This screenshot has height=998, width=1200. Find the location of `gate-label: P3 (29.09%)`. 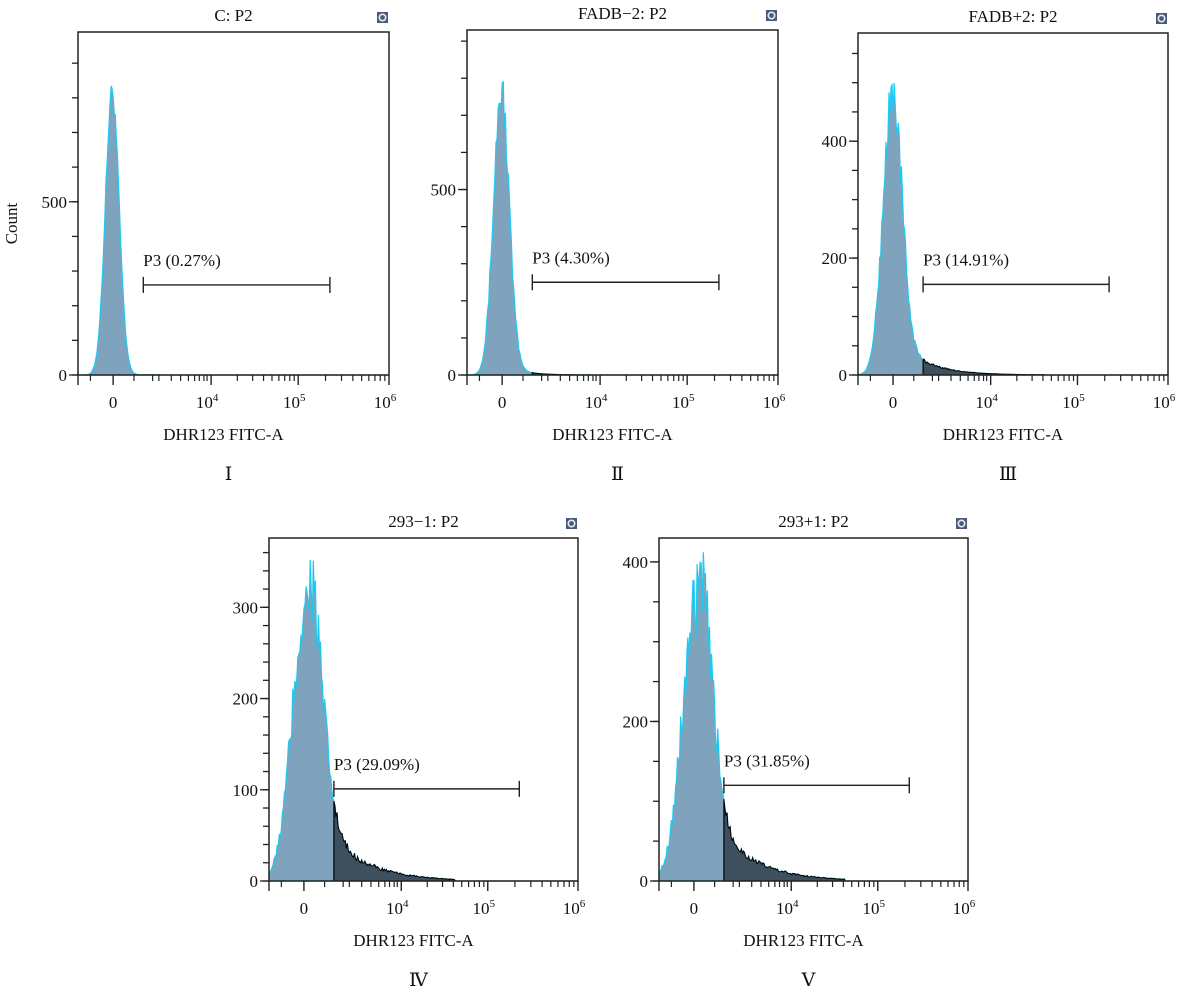

gate-label: P3 (29.09%) is located at coordinates (377, 764).